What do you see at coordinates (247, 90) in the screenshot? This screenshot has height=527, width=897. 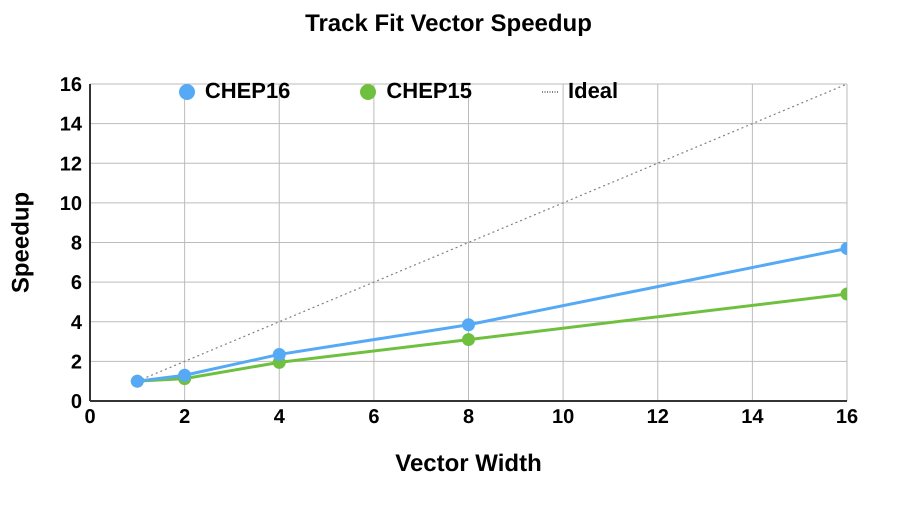 I see `legend-label: CHEP16` at bounding box center [247, 90].